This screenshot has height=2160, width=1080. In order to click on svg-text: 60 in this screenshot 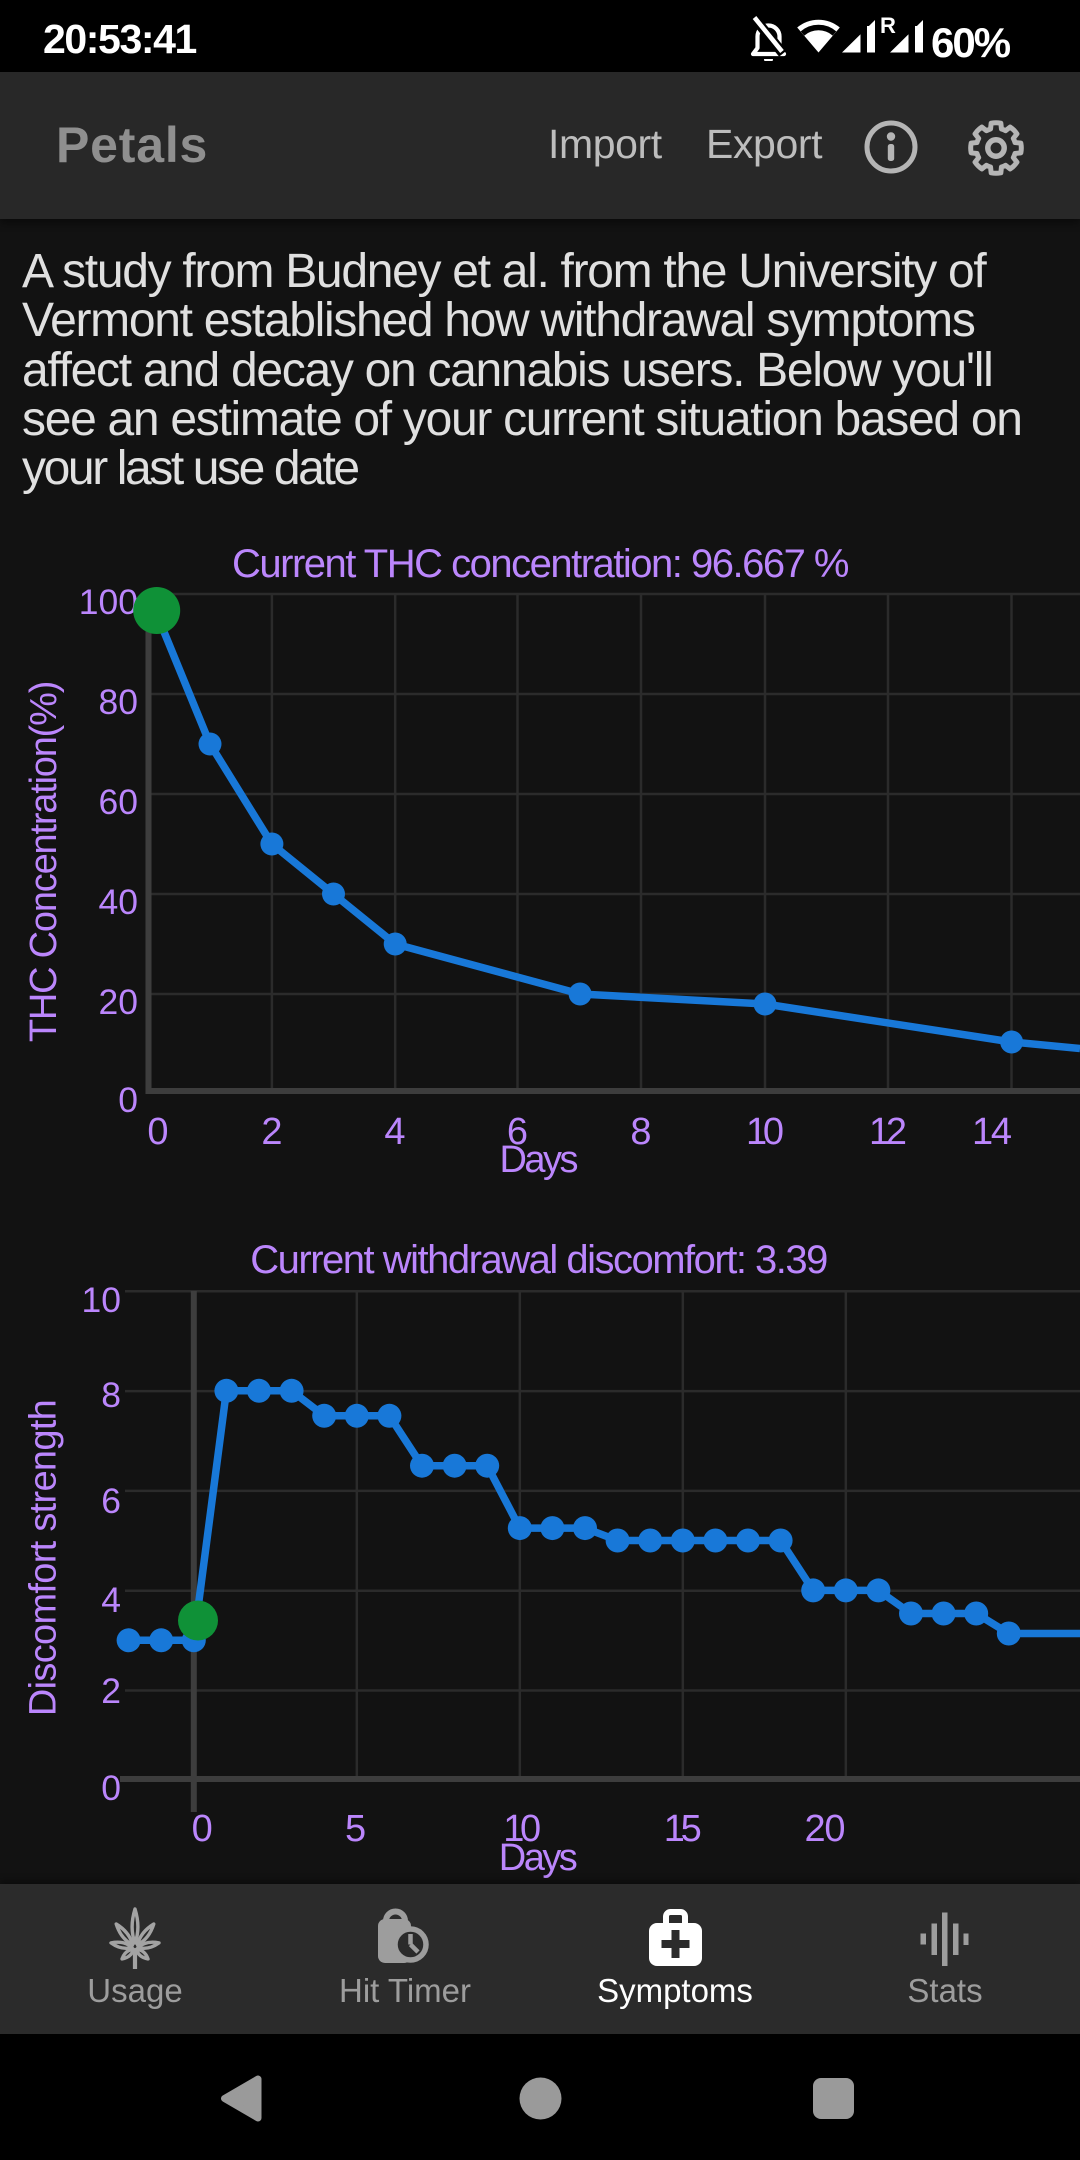, I will do `click(119, 802)`.